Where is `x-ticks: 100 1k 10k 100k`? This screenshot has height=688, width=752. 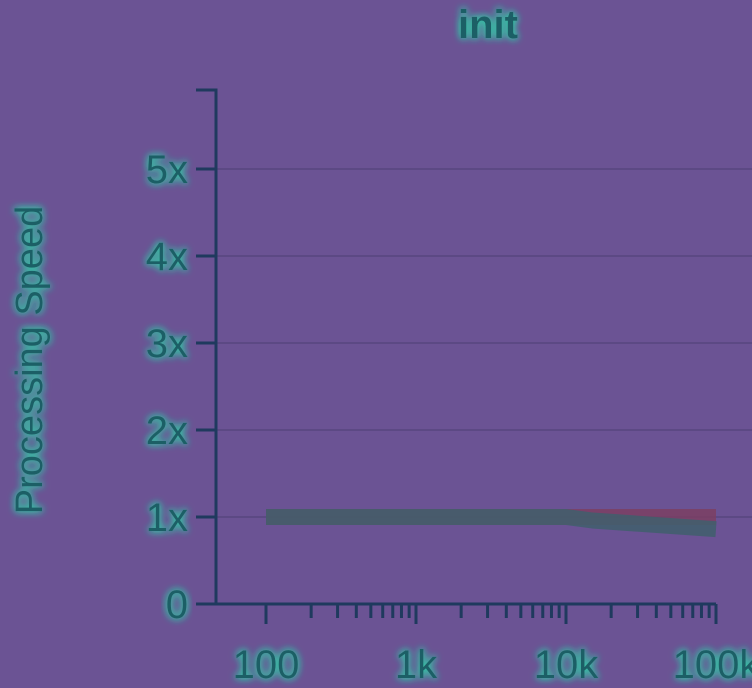 x-ticks: 100 1k 10k 100k is located at coordinates (492, 645).